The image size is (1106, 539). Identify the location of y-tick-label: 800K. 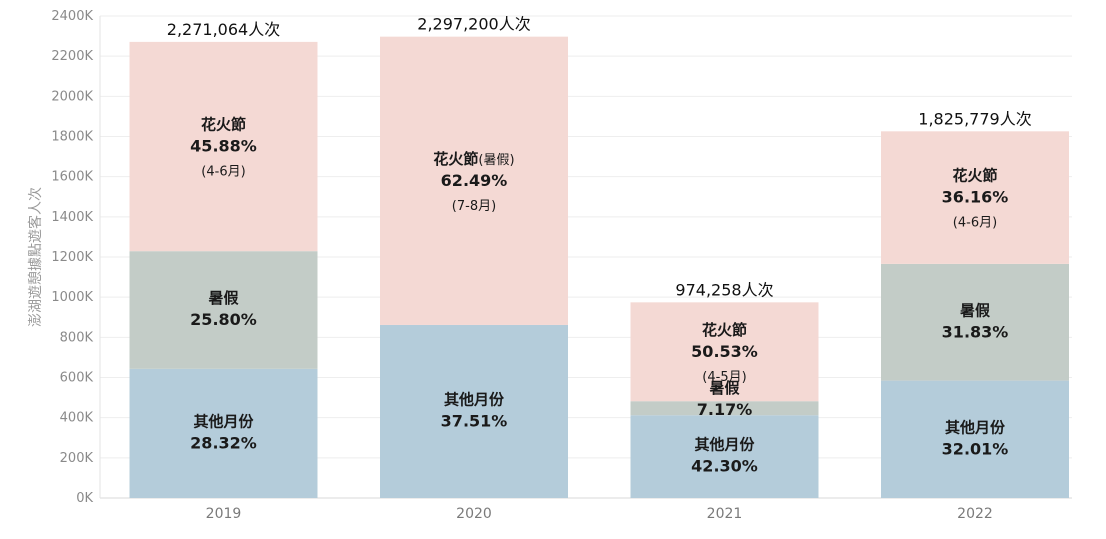
(77, 337).